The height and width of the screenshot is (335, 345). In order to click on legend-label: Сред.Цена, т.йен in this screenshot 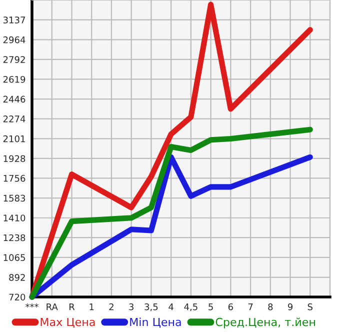, I will do `click(265, 323)`.